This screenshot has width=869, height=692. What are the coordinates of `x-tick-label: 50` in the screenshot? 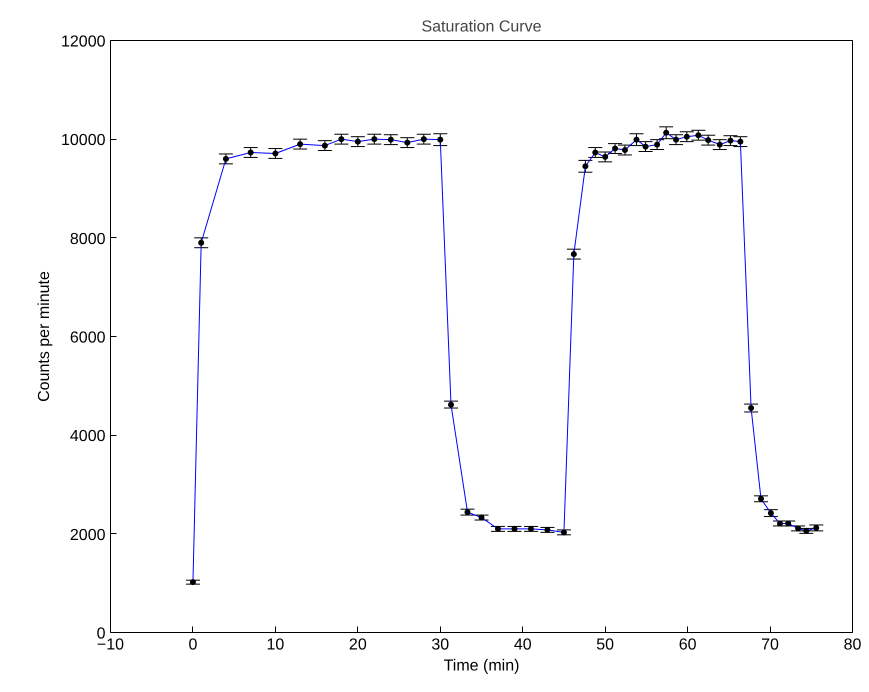 It's located at (605, 645).